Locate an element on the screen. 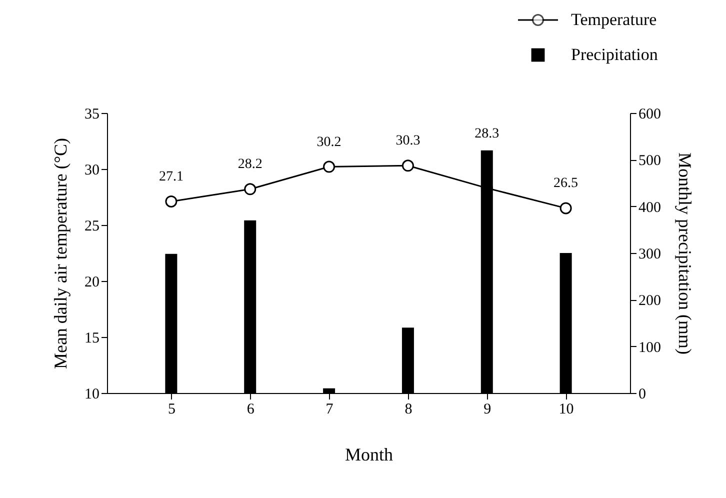  y-tick-label: 30 is located at coordinates (92, 170).